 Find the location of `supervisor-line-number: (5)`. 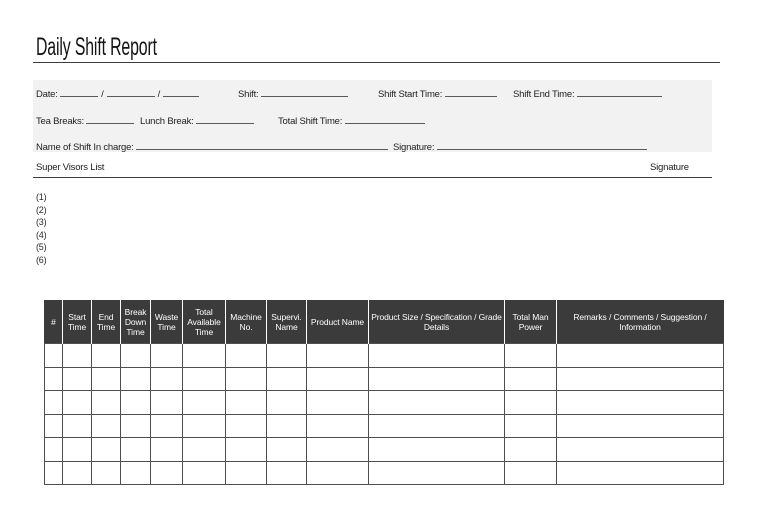

supervisor-line-number: (5) is located at coordinates (41, 247).